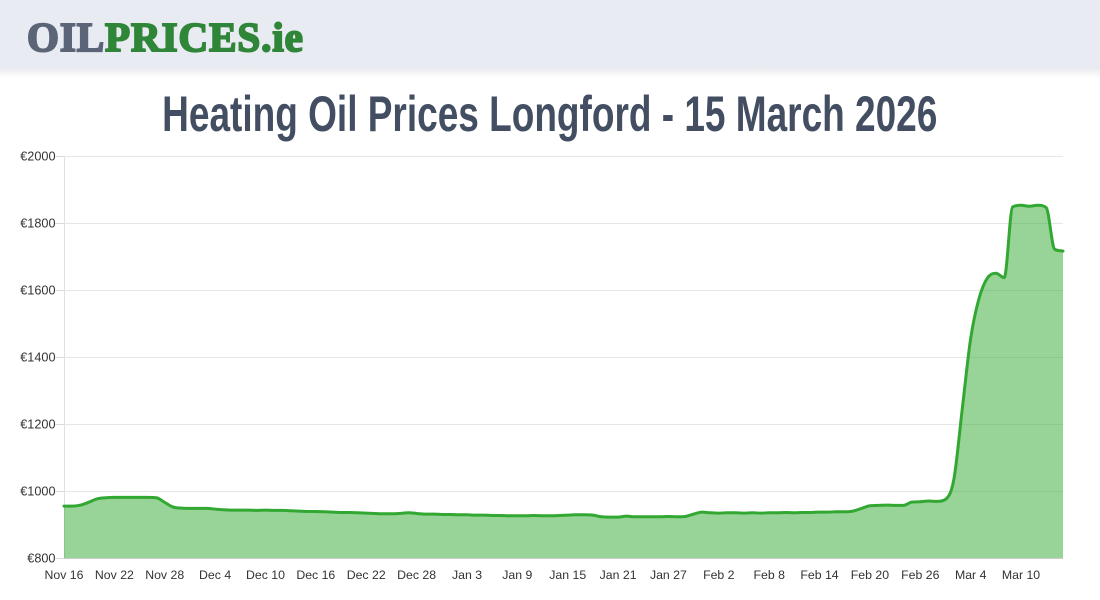 This screenshot has width=1100, height=600. What do you see at coordinates (265, 575) in the screenshot?
I see `svg-text: Dec 10` at bounding box center [265, 575].